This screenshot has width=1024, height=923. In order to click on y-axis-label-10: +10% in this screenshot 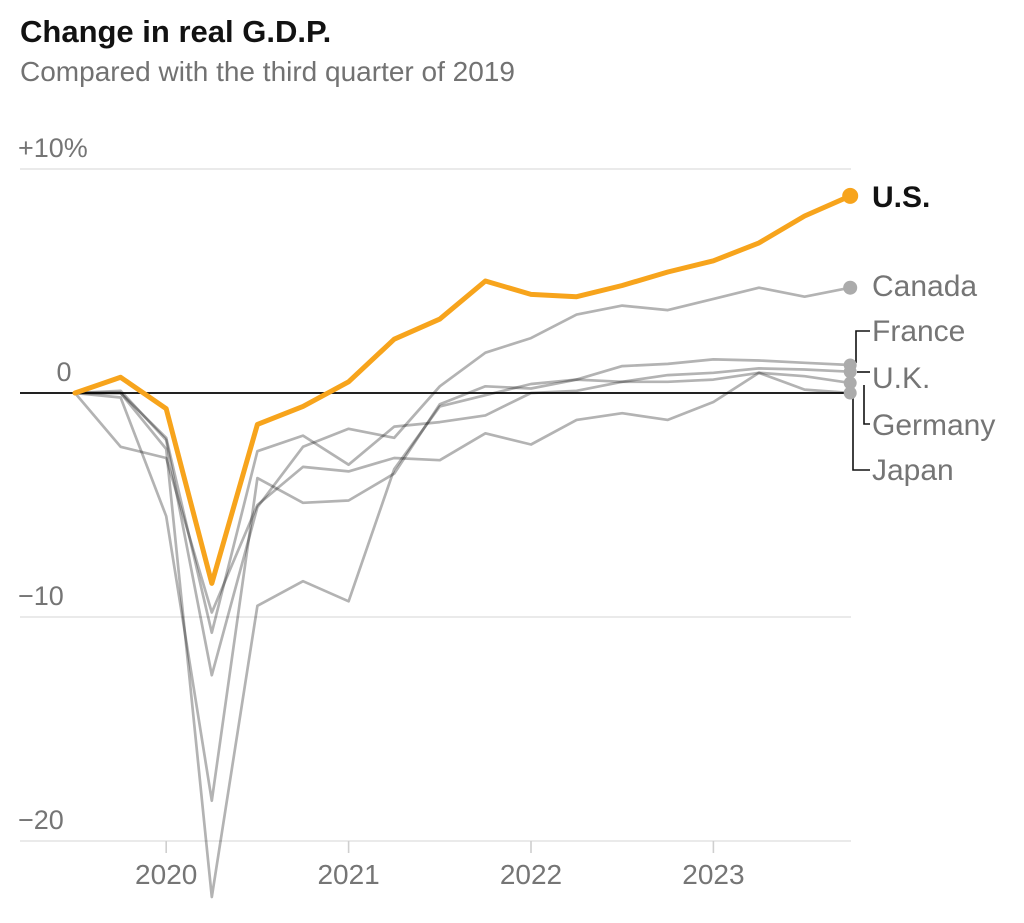, I will do `click(53, 148)`.